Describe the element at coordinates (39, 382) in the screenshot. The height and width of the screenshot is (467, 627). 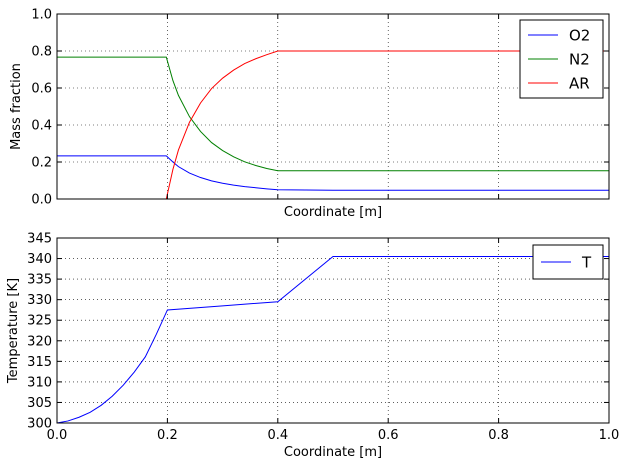
I see `temperature-y-tick-label: 310` at that location.